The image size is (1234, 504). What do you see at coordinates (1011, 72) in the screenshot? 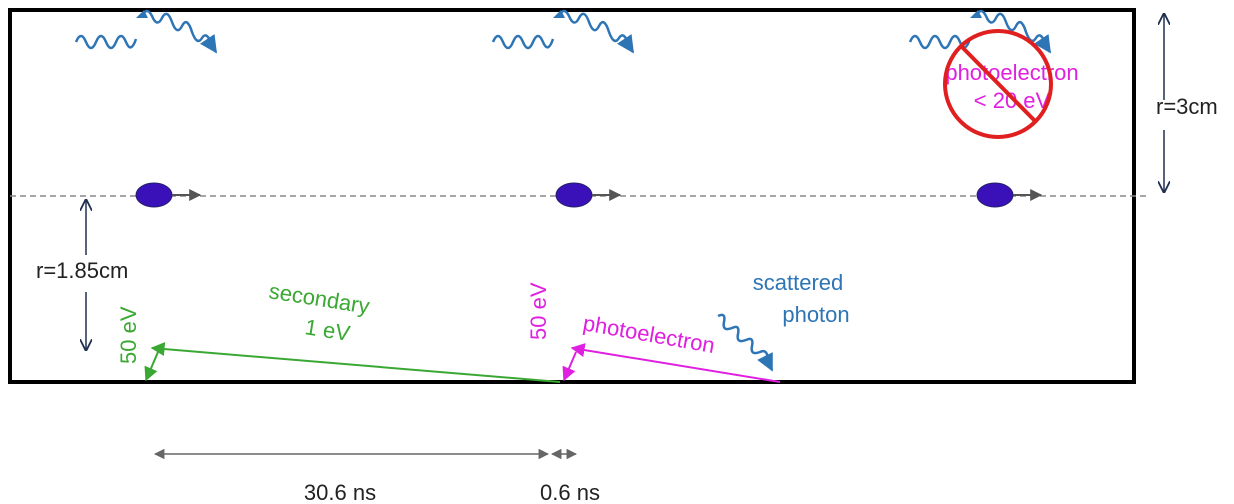
I see `photoelectron-top-label-1: photoelectron` at bounding box center [1011, 72].